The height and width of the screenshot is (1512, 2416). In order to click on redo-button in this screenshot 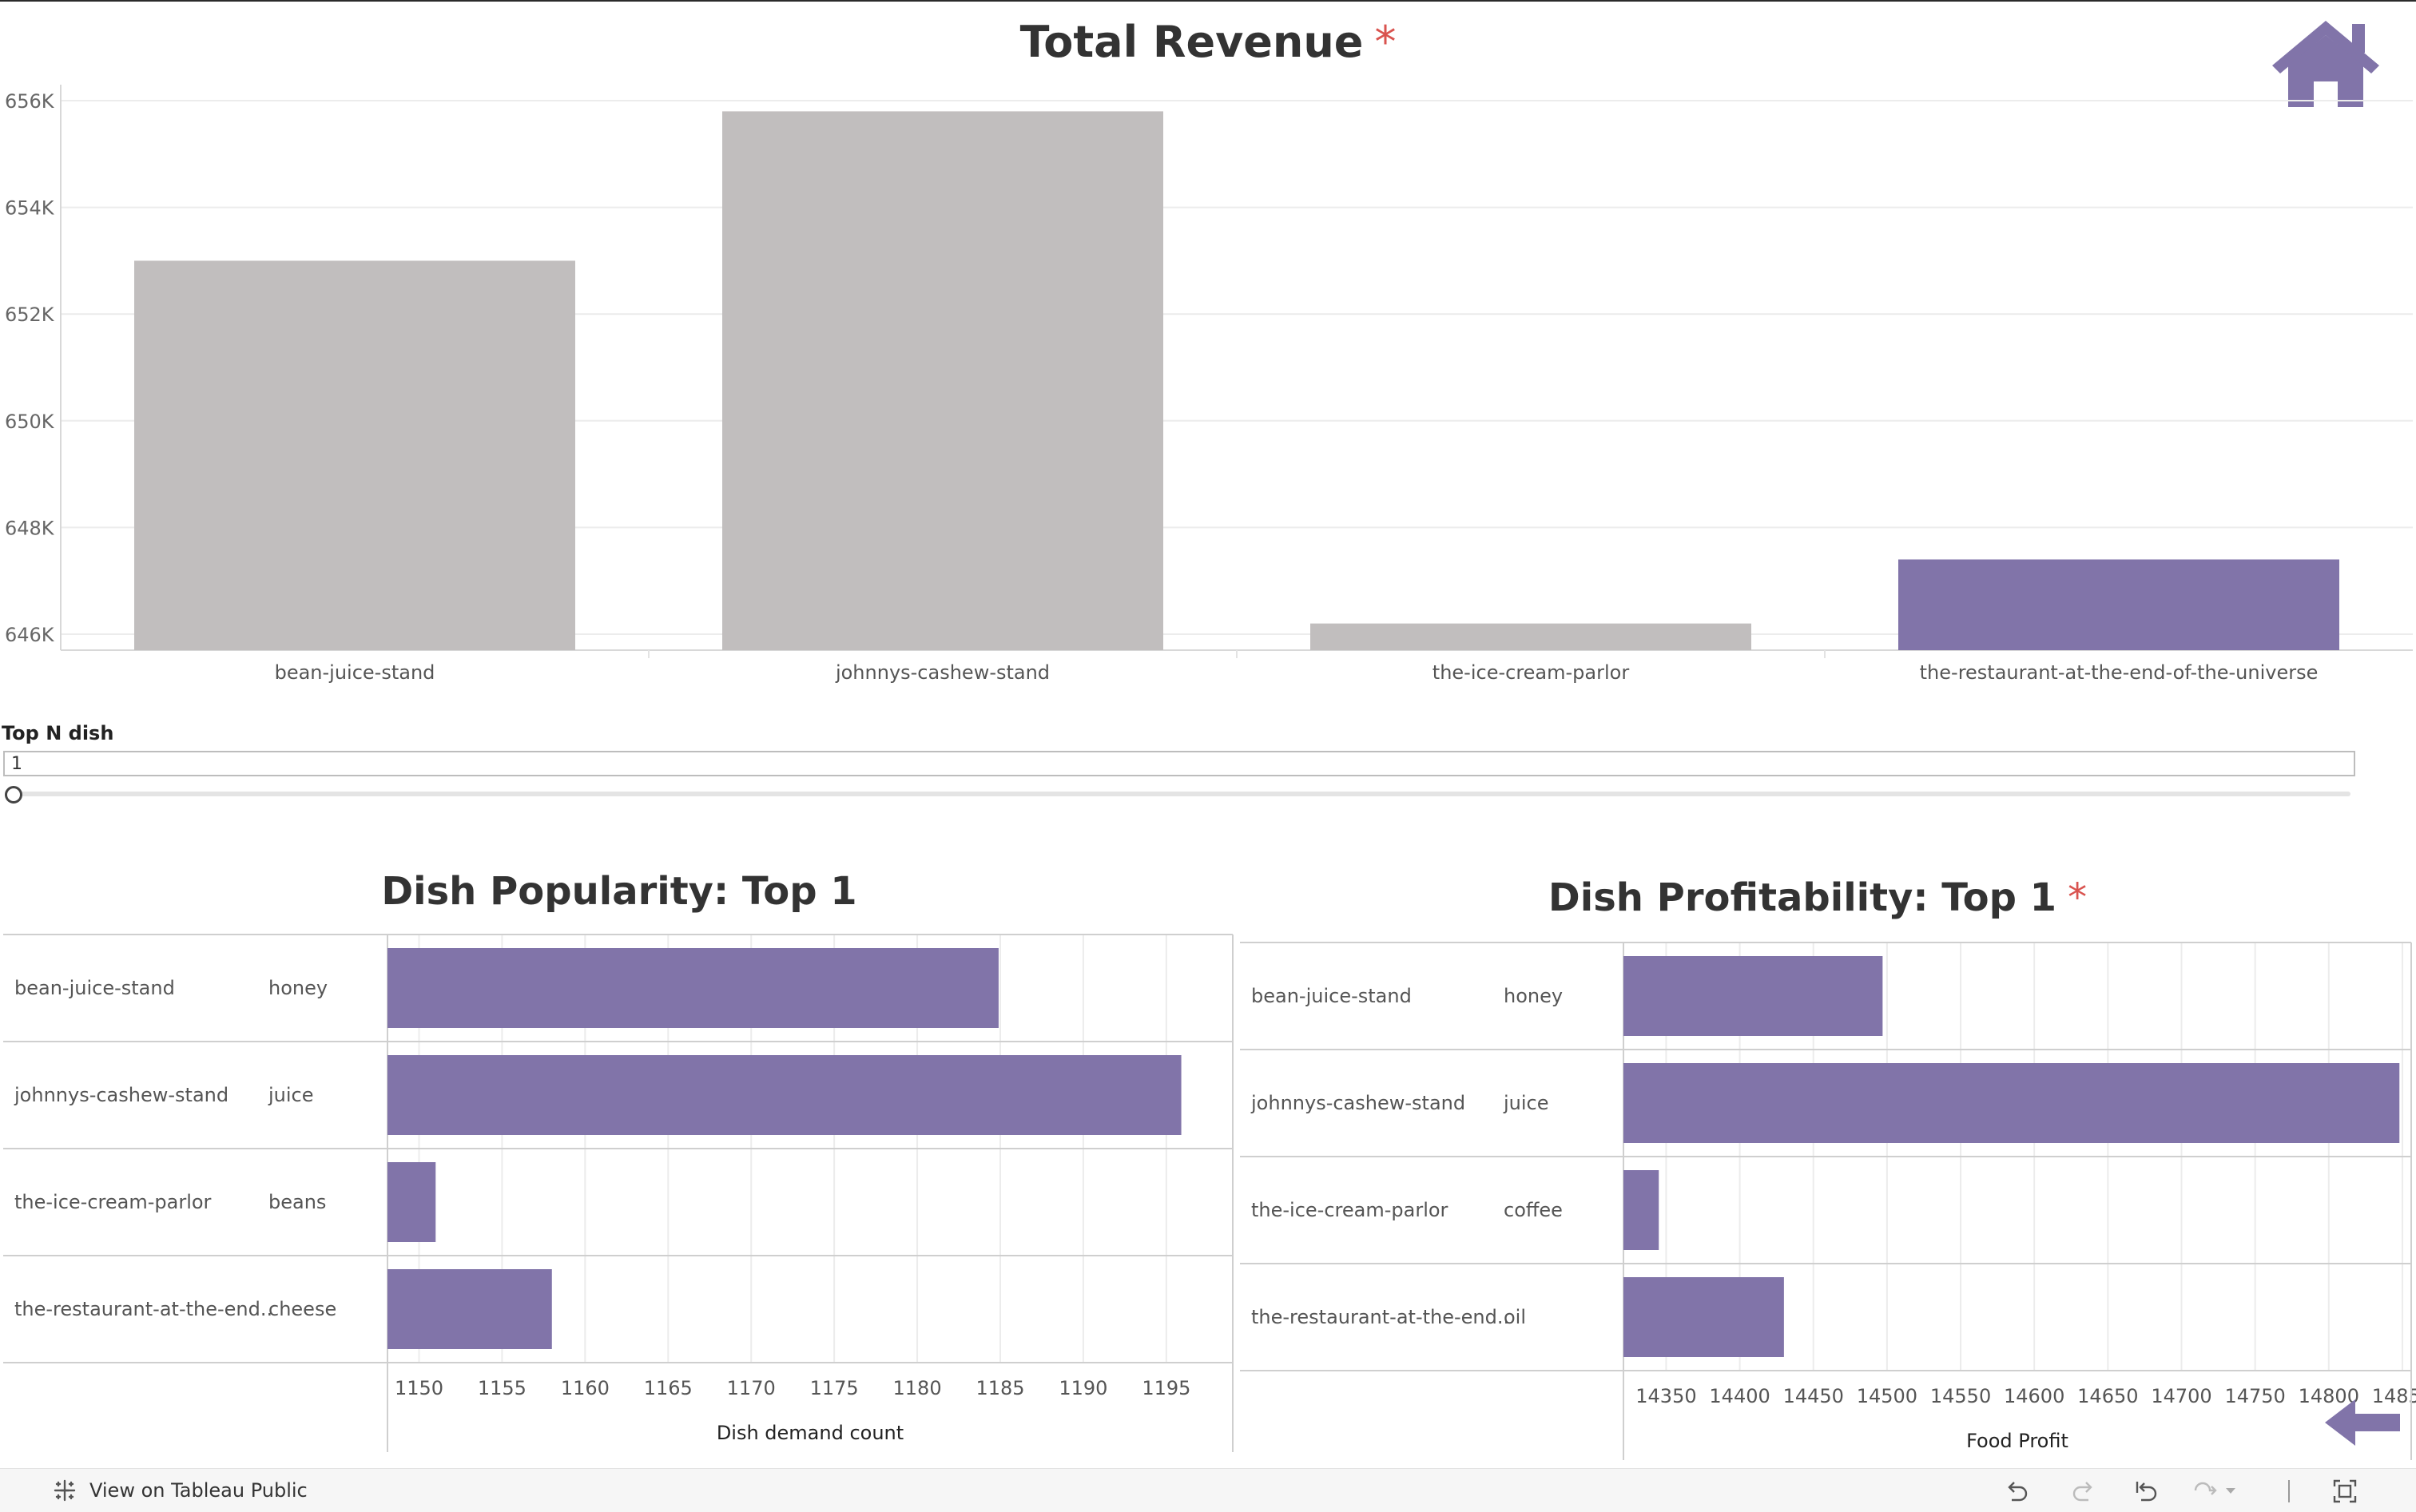, I will do `click(2082, 1491)`.